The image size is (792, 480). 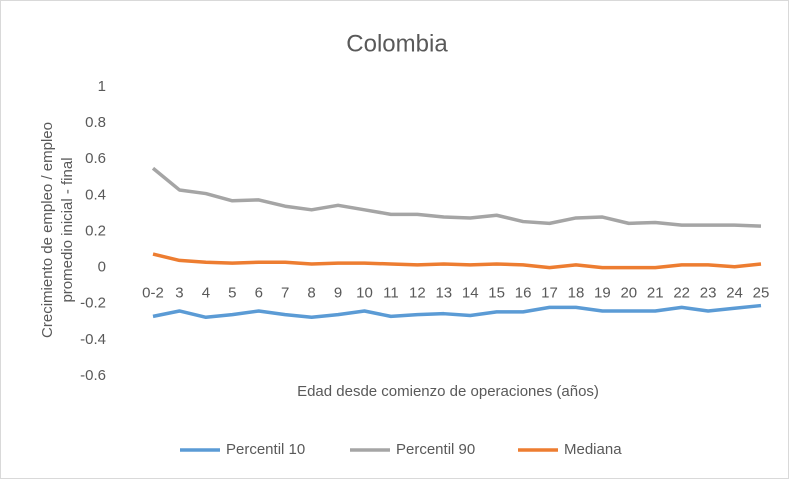 What do you see at coordinates (95, 122) in the screenshot?
I see `y-tick-label: 0.8` at bounding box center [95, 122].